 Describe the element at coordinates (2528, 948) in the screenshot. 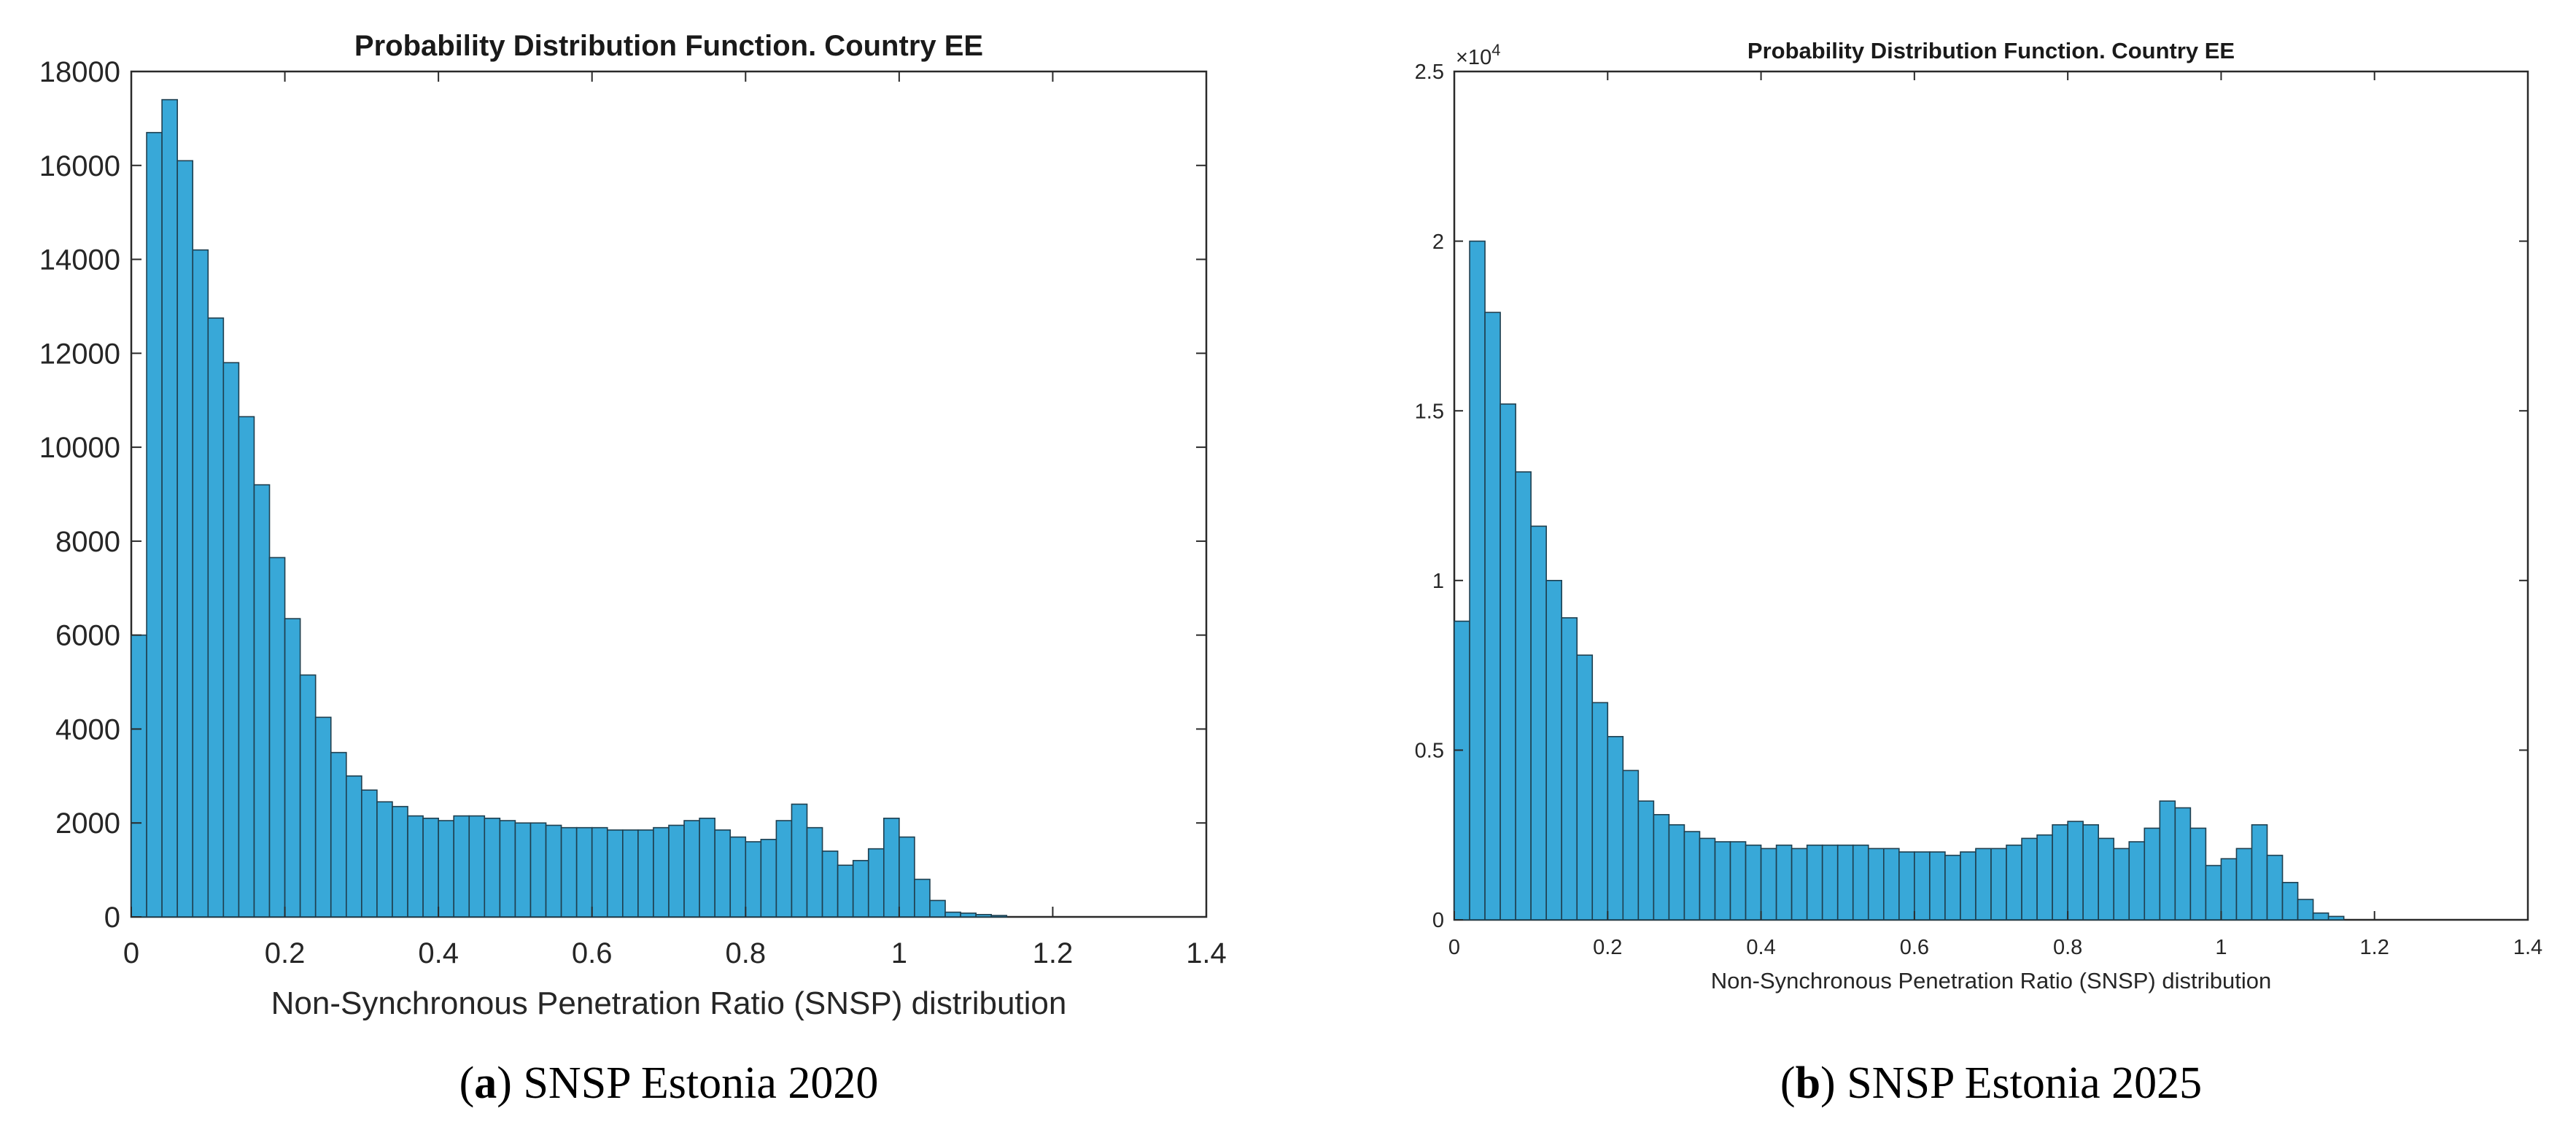

I see `x-tick-label-b: 1.4` at that location.